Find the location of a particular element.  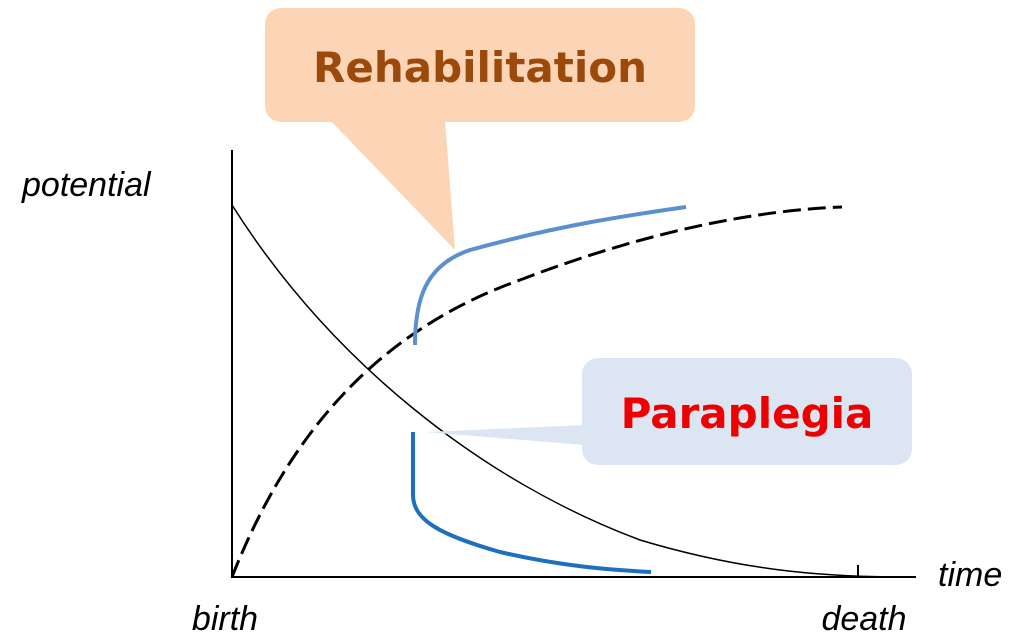

paraplegia-text: Paraplegia is located at coordinates (747, 413).